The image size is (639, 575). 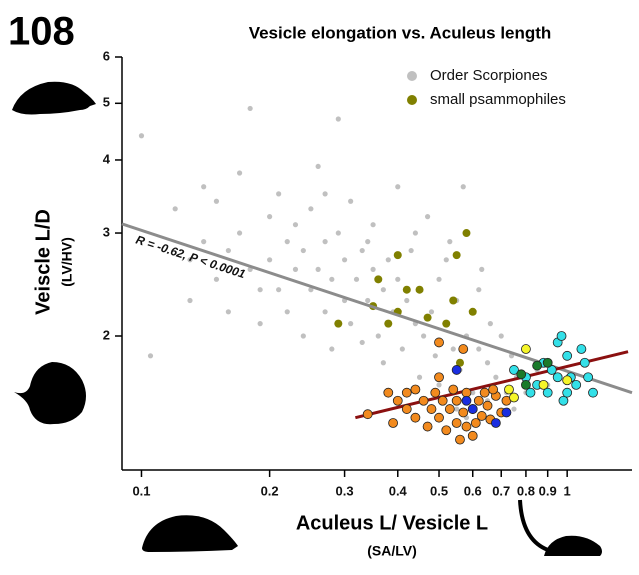 What do you see at coordinates (41, 32) in the screenshot?
I see `figure-label: 108` at bounding box center [41, 32].